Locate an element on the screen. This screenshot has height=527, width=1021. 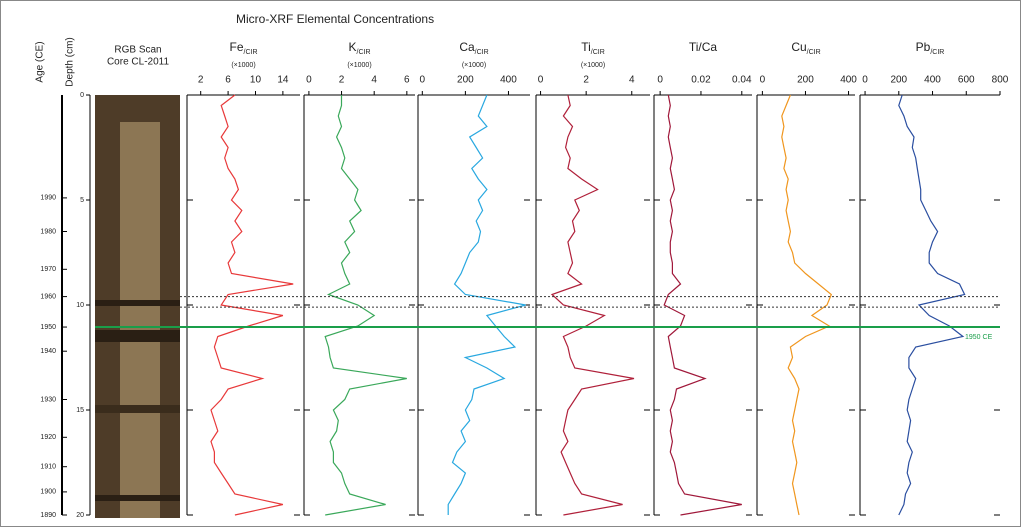
x-tick-label: 600 is located at coordinates (966, 80).